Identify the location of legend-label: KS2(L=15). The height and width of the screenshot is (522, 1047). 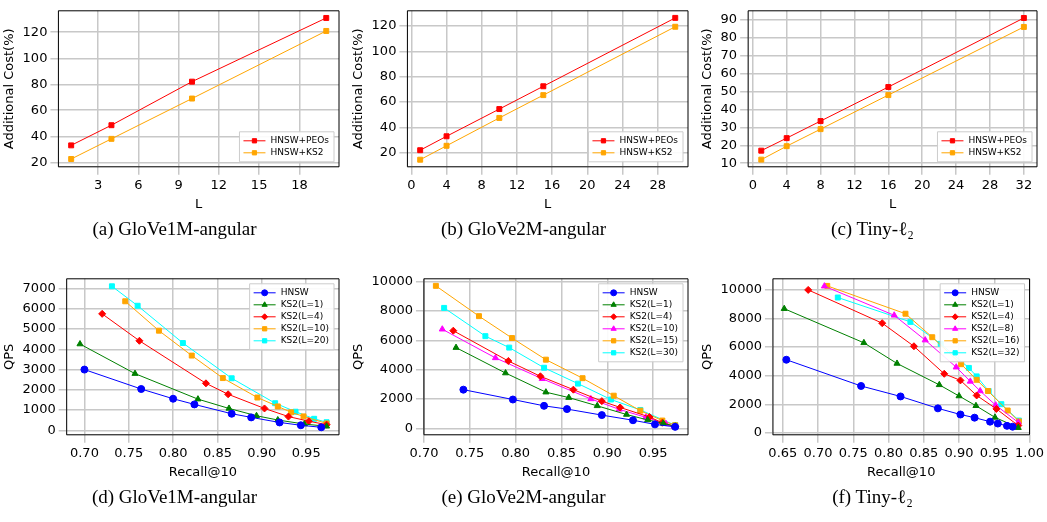
(653, 340).